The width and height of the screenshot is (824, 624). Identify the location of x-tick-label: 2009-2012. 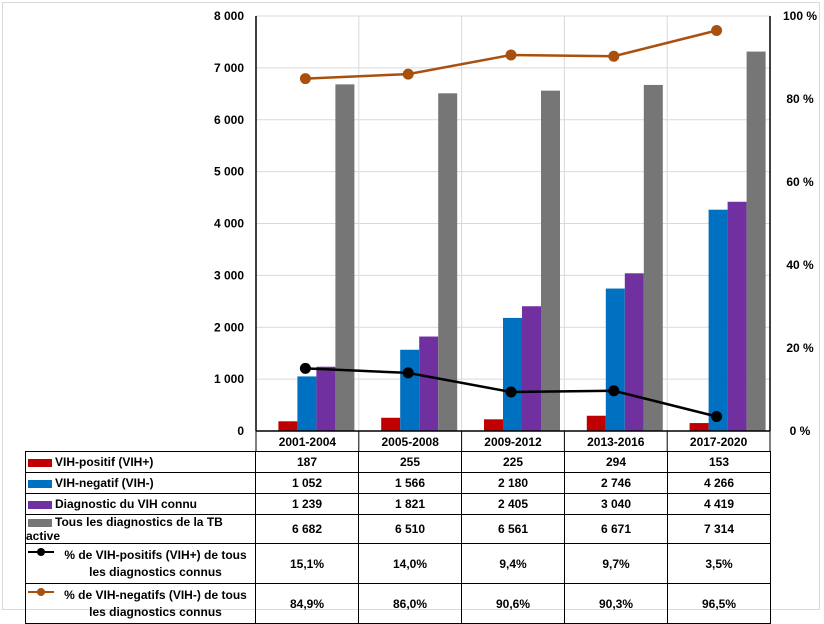
(513, 442).